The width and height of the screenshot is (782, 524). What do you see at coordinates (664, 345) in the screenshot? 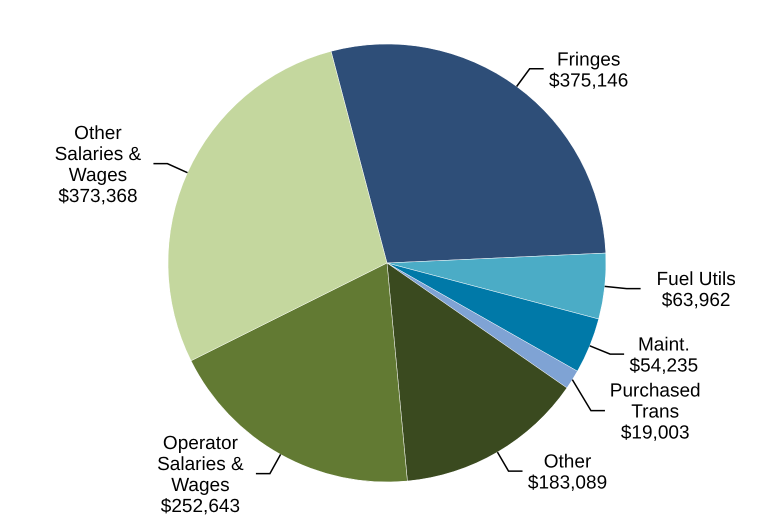
I see `slice-label: Maint.` at bounding box center [664, 345].